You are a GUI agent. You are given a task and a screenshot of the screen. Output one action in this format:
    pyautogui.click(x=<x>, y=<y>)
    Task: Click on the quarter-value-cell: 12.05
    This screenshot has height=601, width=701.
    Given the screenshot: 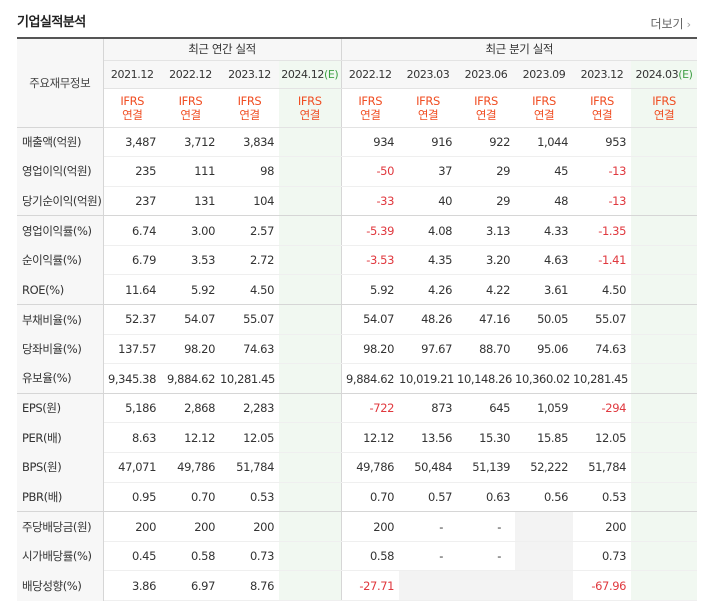 What is the action you would take?
    pyautogui.click(x=602, y=438)
    